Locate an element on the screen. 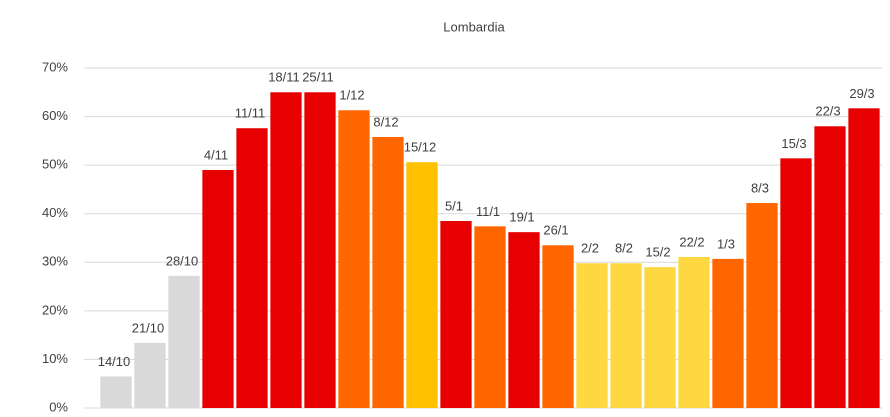 This screenshot has height=417, width=890. data-label: 5/1 is located at coordinates (454, 205).